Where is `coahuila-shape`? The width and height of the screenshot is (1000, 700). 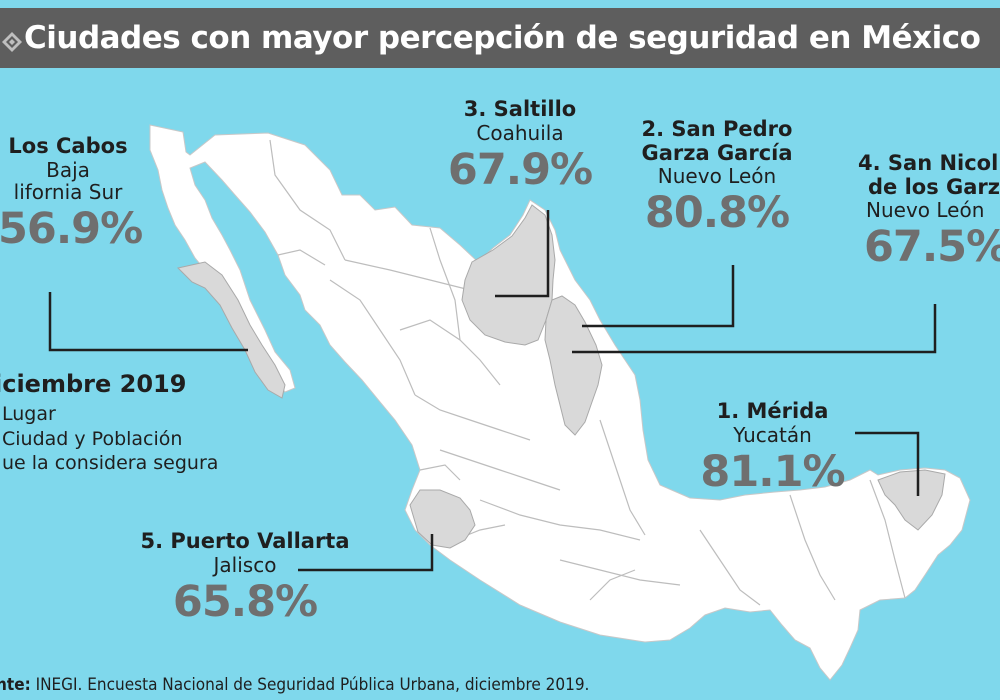 coahuila-shape is located at coordinates (508, 275).